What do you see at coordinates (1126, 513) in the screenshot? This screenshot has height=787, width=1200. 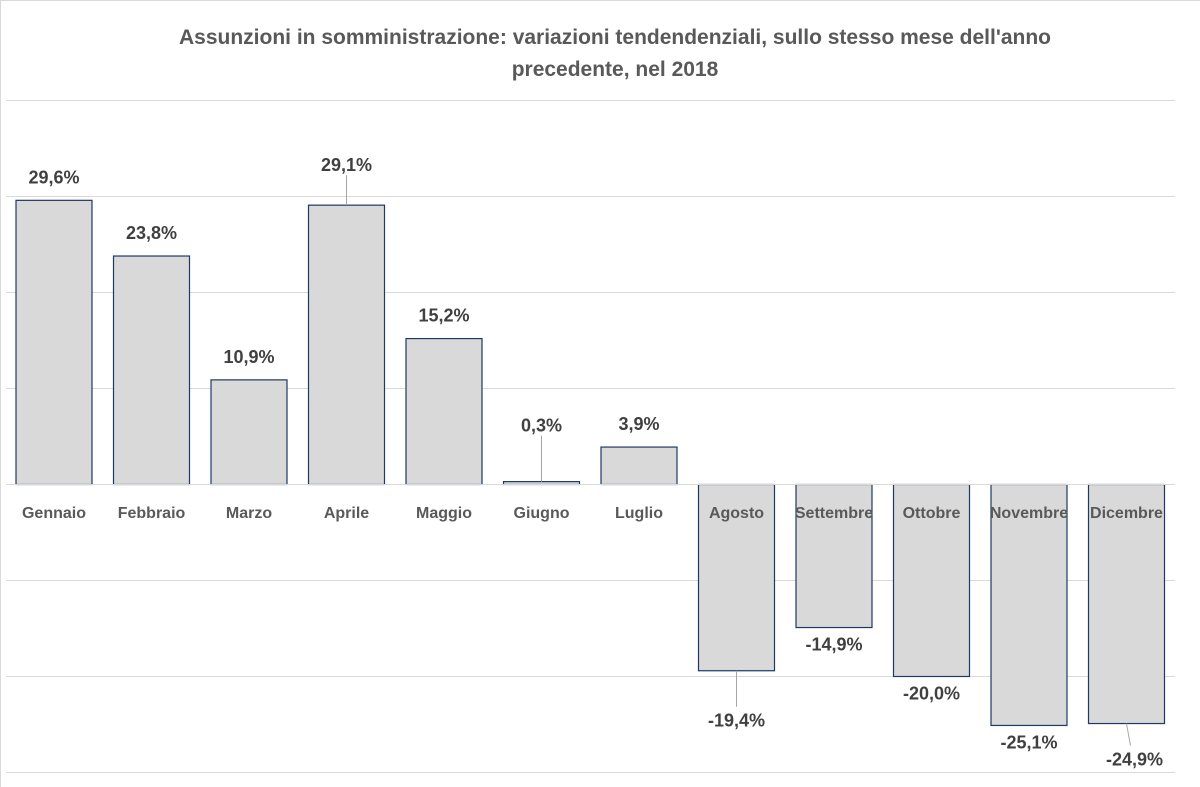 I see `category-label: Dicembre` at bounding box center [1126, 513].